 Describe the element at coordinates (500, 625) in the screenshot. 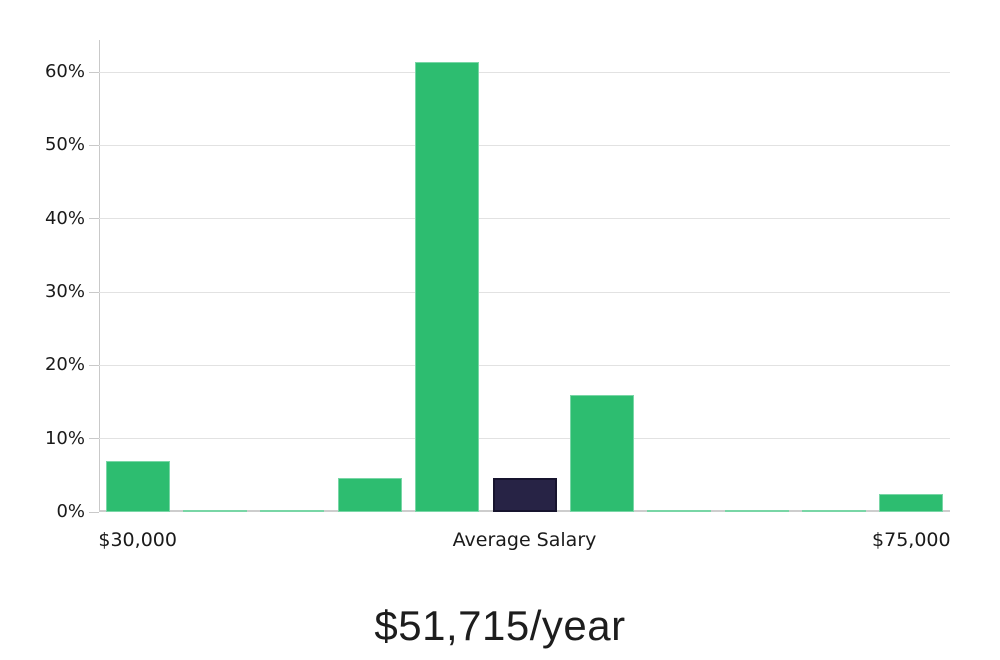

I see `average-salary-title: $51,715/year` at that location.